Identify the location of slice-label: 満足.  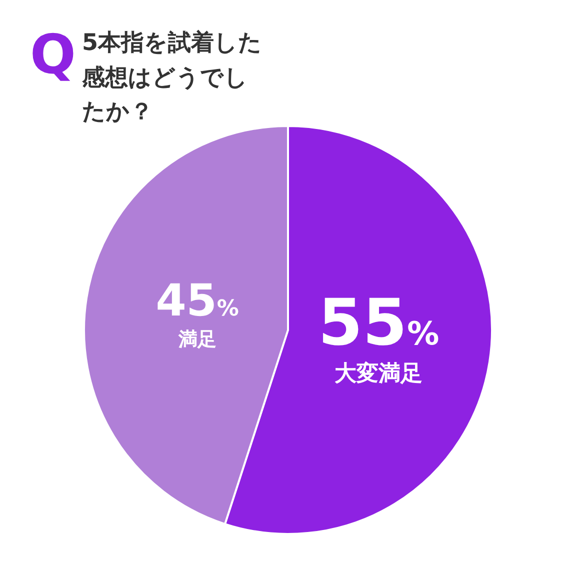
(196, 339).